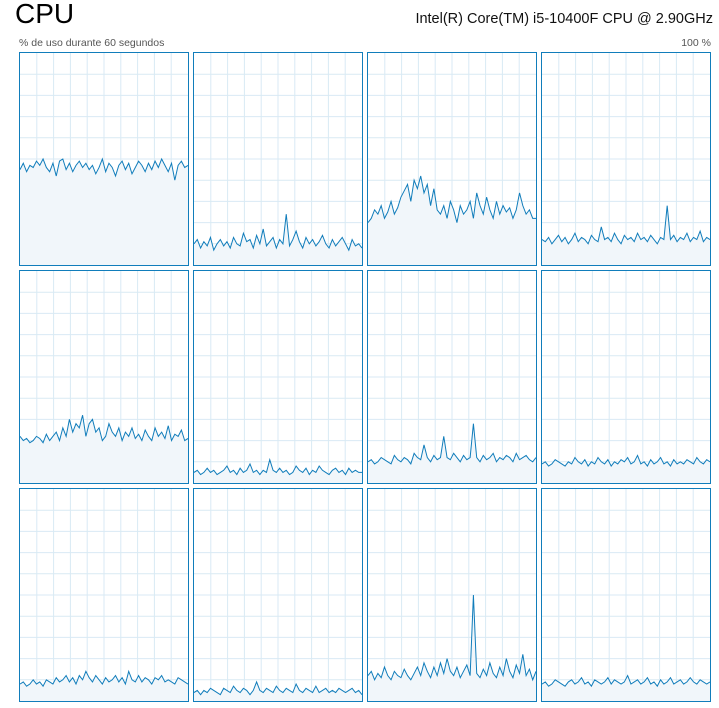  Describe the element at coordinates (92, 43) in the screenshot. I see `usage-axis-caption: % de uso durante 60 segundos` at that location.